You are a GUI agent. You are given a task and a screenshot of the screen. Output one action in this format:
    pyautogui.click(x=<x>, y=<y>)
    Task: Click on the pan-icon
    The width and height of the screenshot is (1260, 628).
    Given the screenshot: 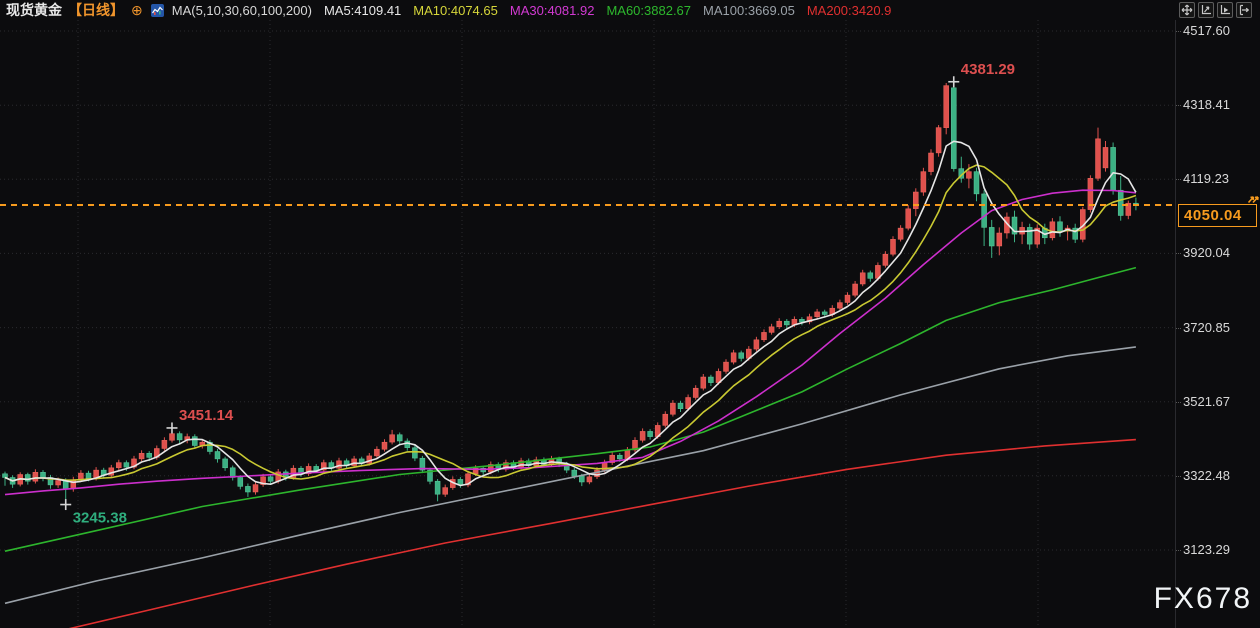 What is the action you would take?
    pyautogui.click(x=1187, y=10)
    